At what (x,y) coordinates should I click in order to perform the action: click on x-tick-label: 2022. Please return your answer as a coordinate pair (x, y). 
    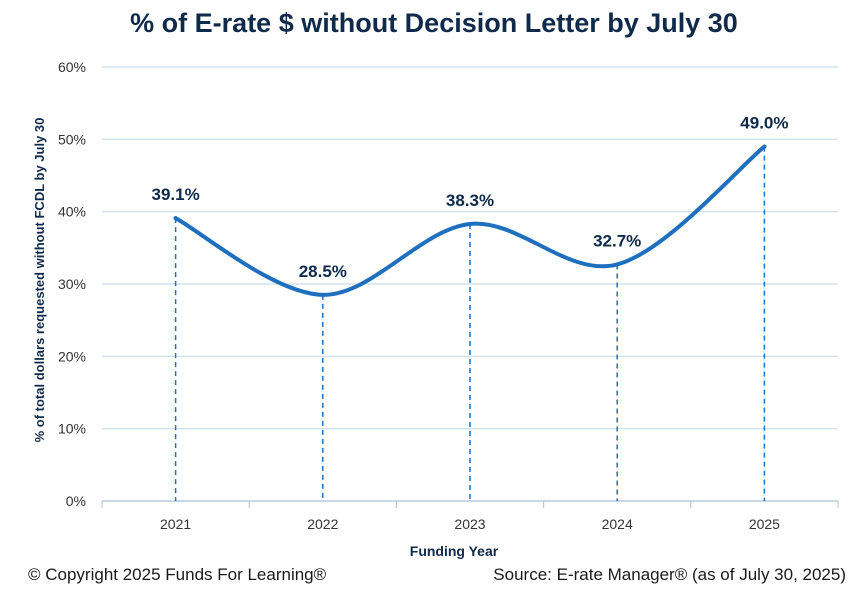
    Looking at the image, I should click on (322, 524).